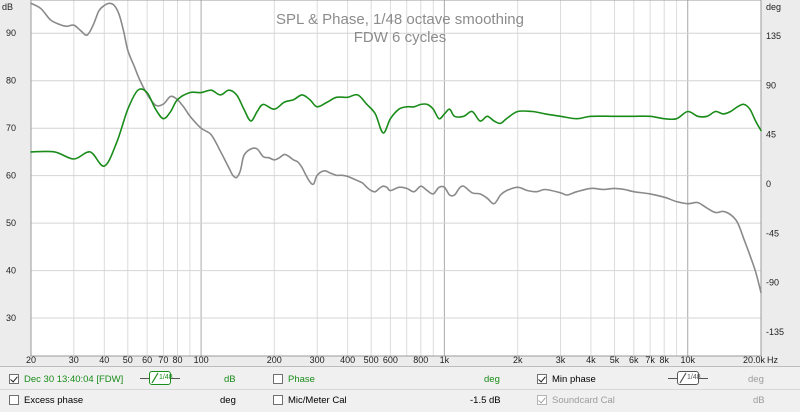  What do you see at coordinates (278, 379) in the screenshot?
I see `phase-checkbox` at bounding box center [278, 379].